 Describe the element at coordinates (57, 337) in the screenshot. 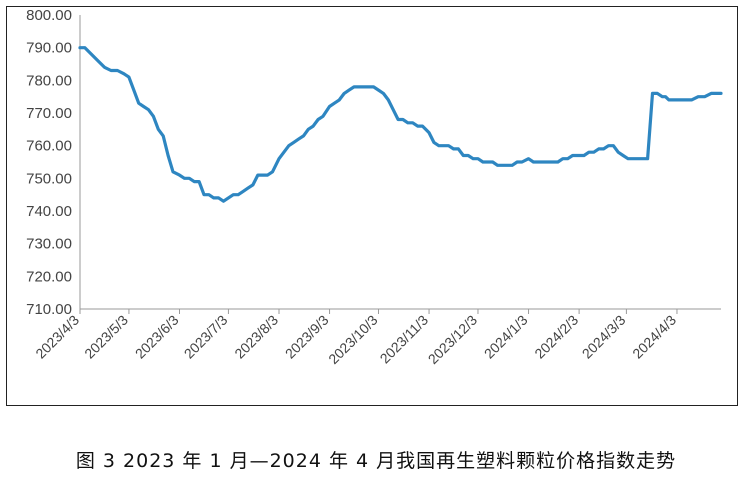

I see `x-tick-label: 2023/4/3` at that location.